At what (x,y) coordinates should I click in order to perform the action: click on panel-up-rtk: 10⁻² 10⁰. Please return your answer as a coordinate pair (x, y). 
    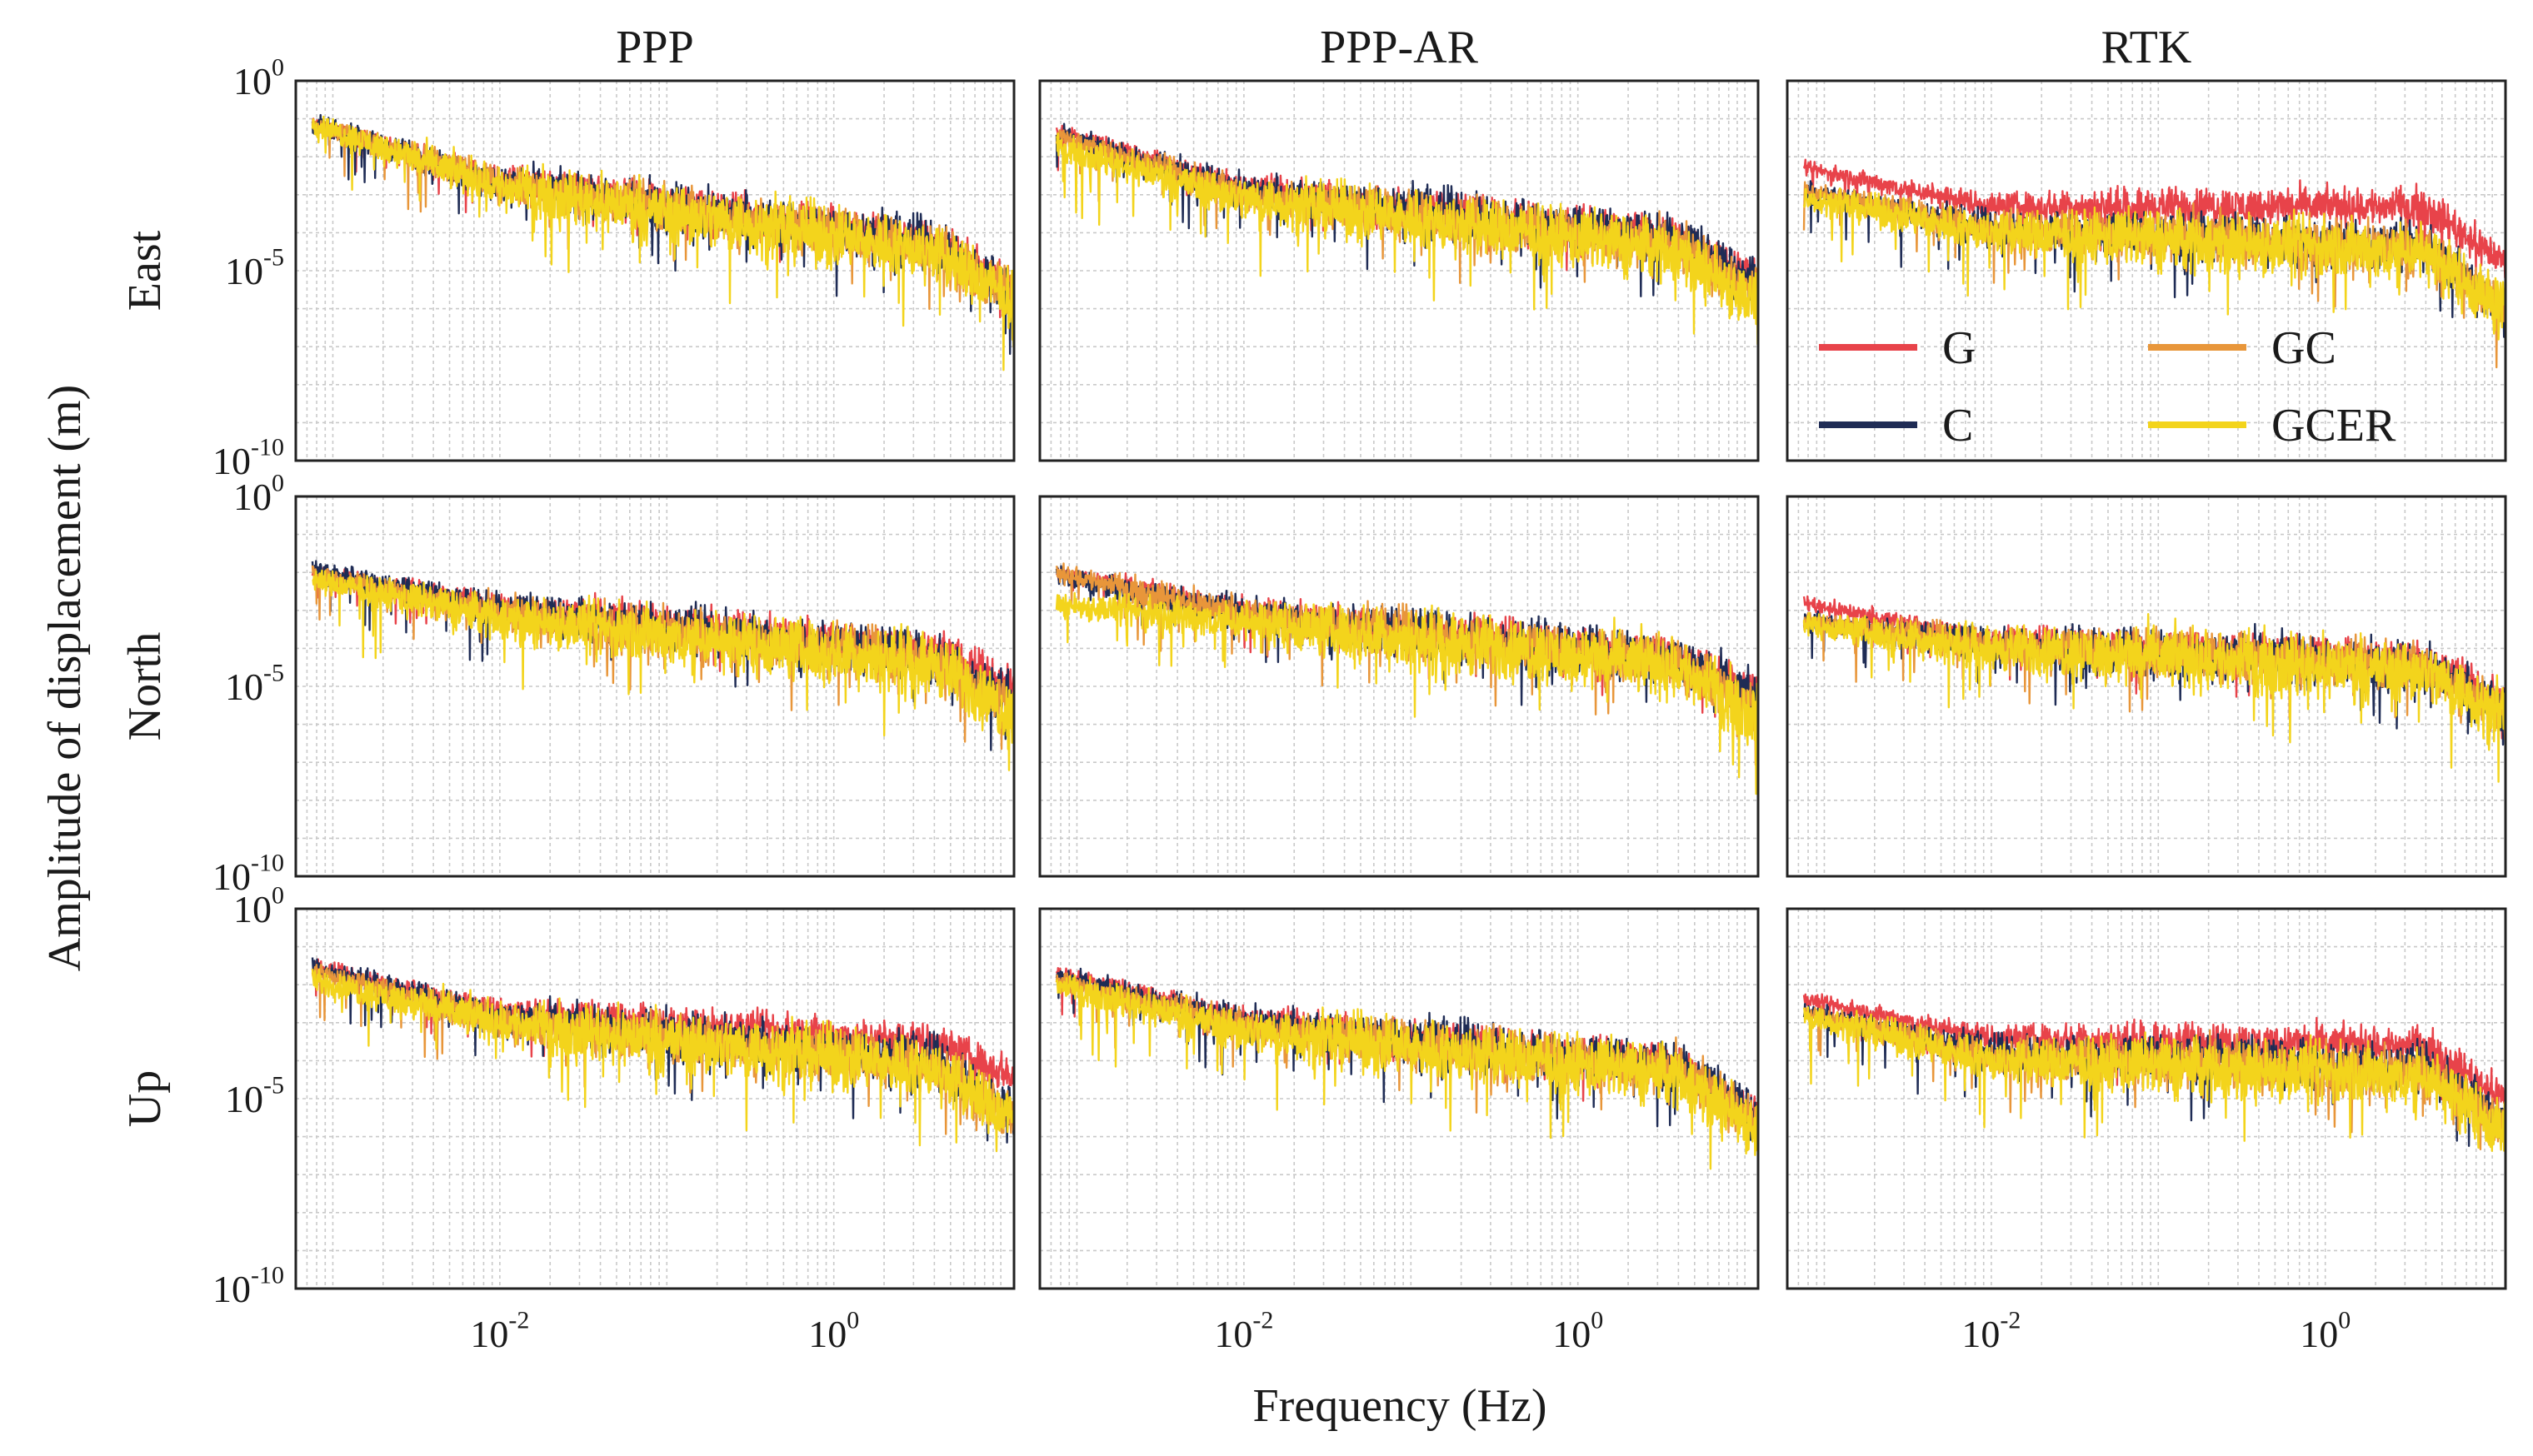
    Looking at the image, I should click on (2146, 1131).